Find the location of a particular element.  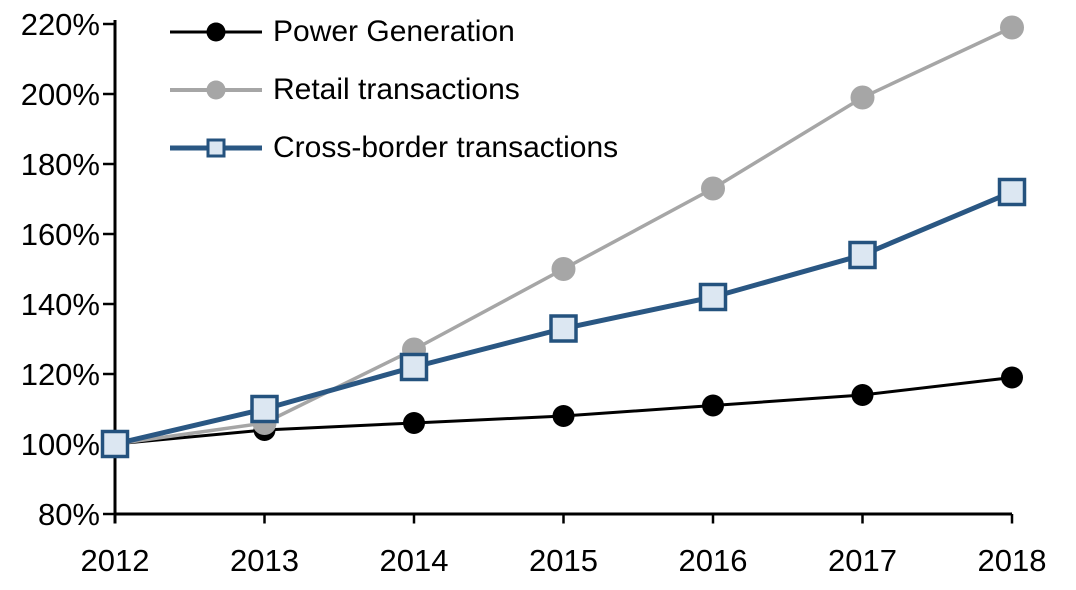

x-tick-label: 2018 is located at coordinates (1012, 560).